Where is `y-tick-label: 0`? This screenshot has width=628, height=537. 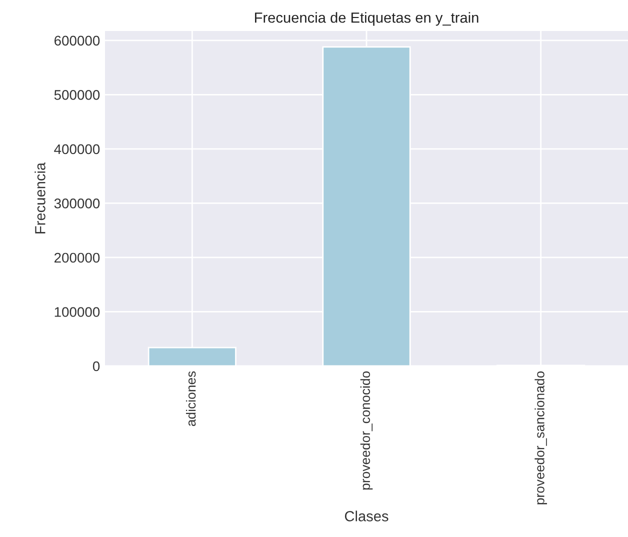 y-tick-label: 0 is located at coordinates (96, 366).